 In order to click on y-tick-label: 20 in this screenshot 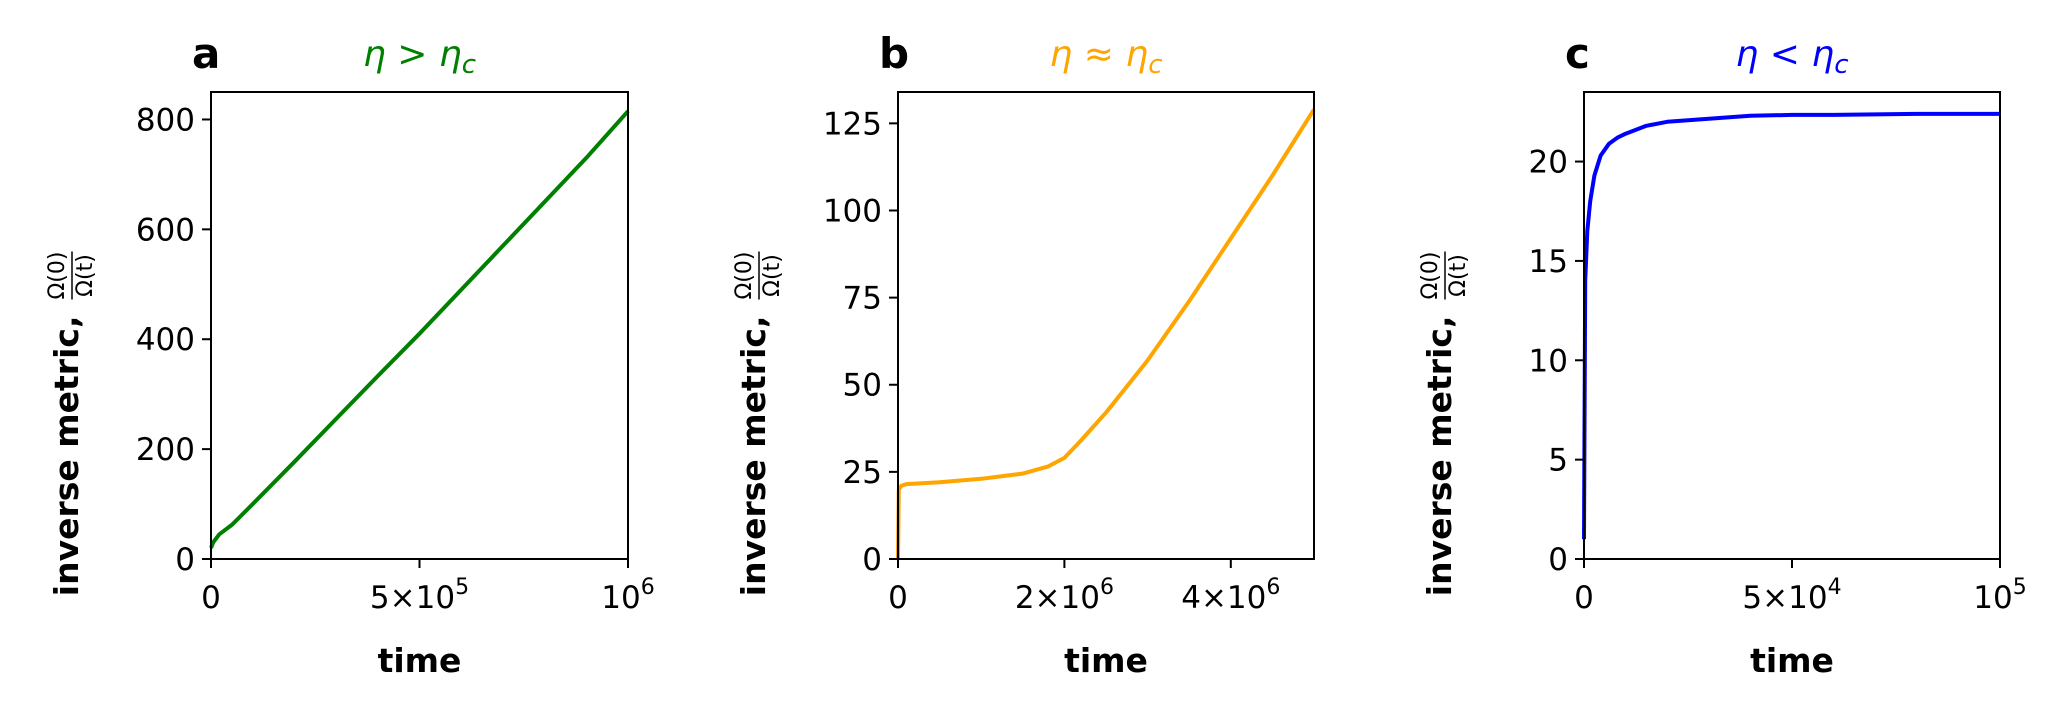, I will do `click(1548, 163)`.